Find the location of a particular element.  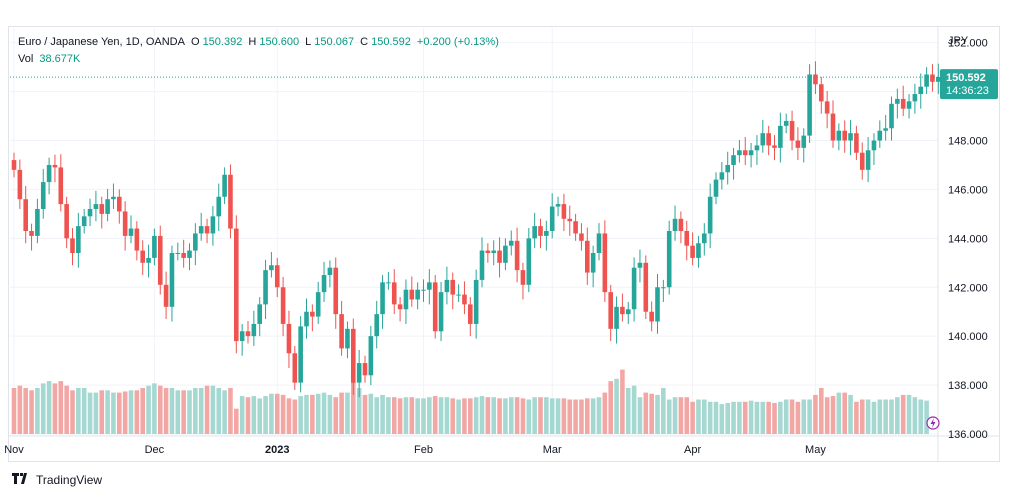

last-price-label: 150.592 is located at coordinates (966, 78).